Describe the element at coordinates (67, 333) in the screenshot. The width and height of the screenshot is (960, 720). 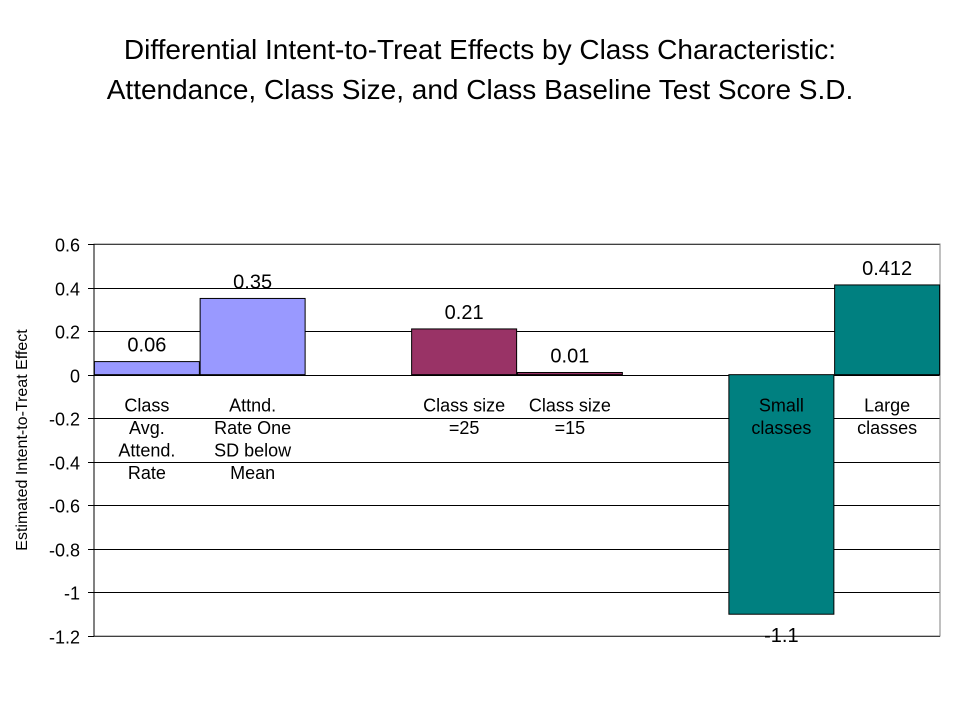
I see `y-tick-label: 0.2` at that location.